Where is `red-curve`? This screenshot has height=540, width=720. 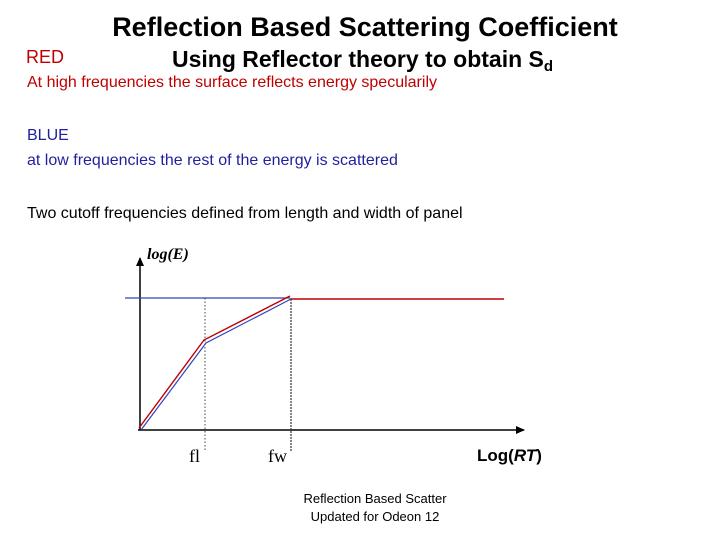 red-curve is located at coordinates (214, 362).